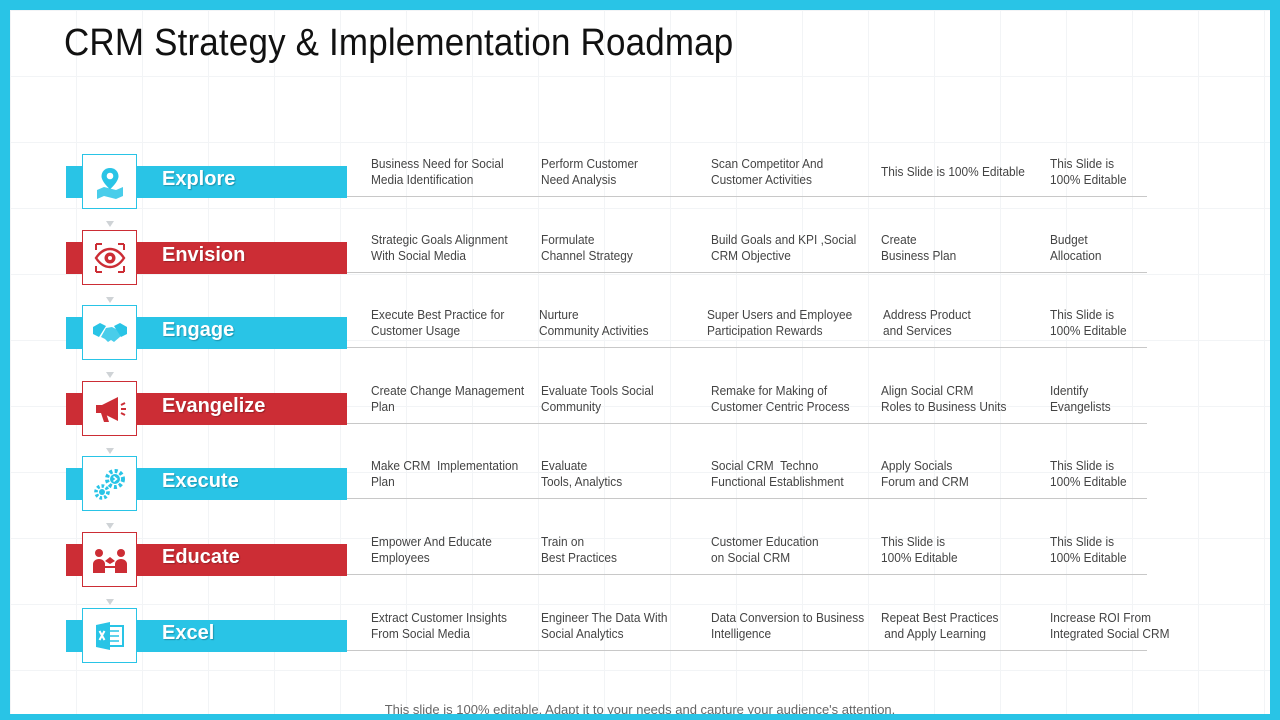  Describe the element at coordinates (579, 550) in the screenshot. I see `stage-step-text: Train on Best Practices` at that location.